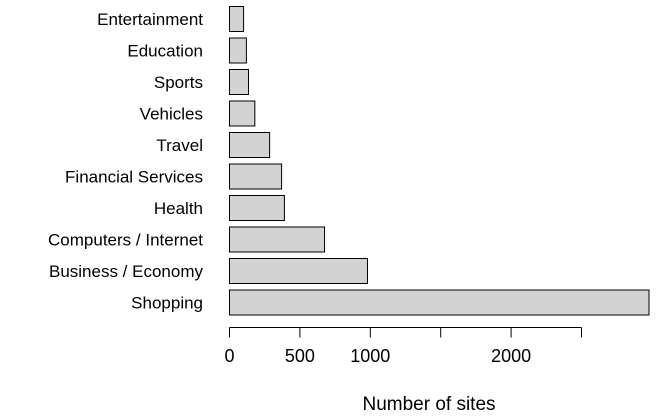  Describe the element at coordinates (238, 50) in the screenshot. I see `bar-education` at that location.